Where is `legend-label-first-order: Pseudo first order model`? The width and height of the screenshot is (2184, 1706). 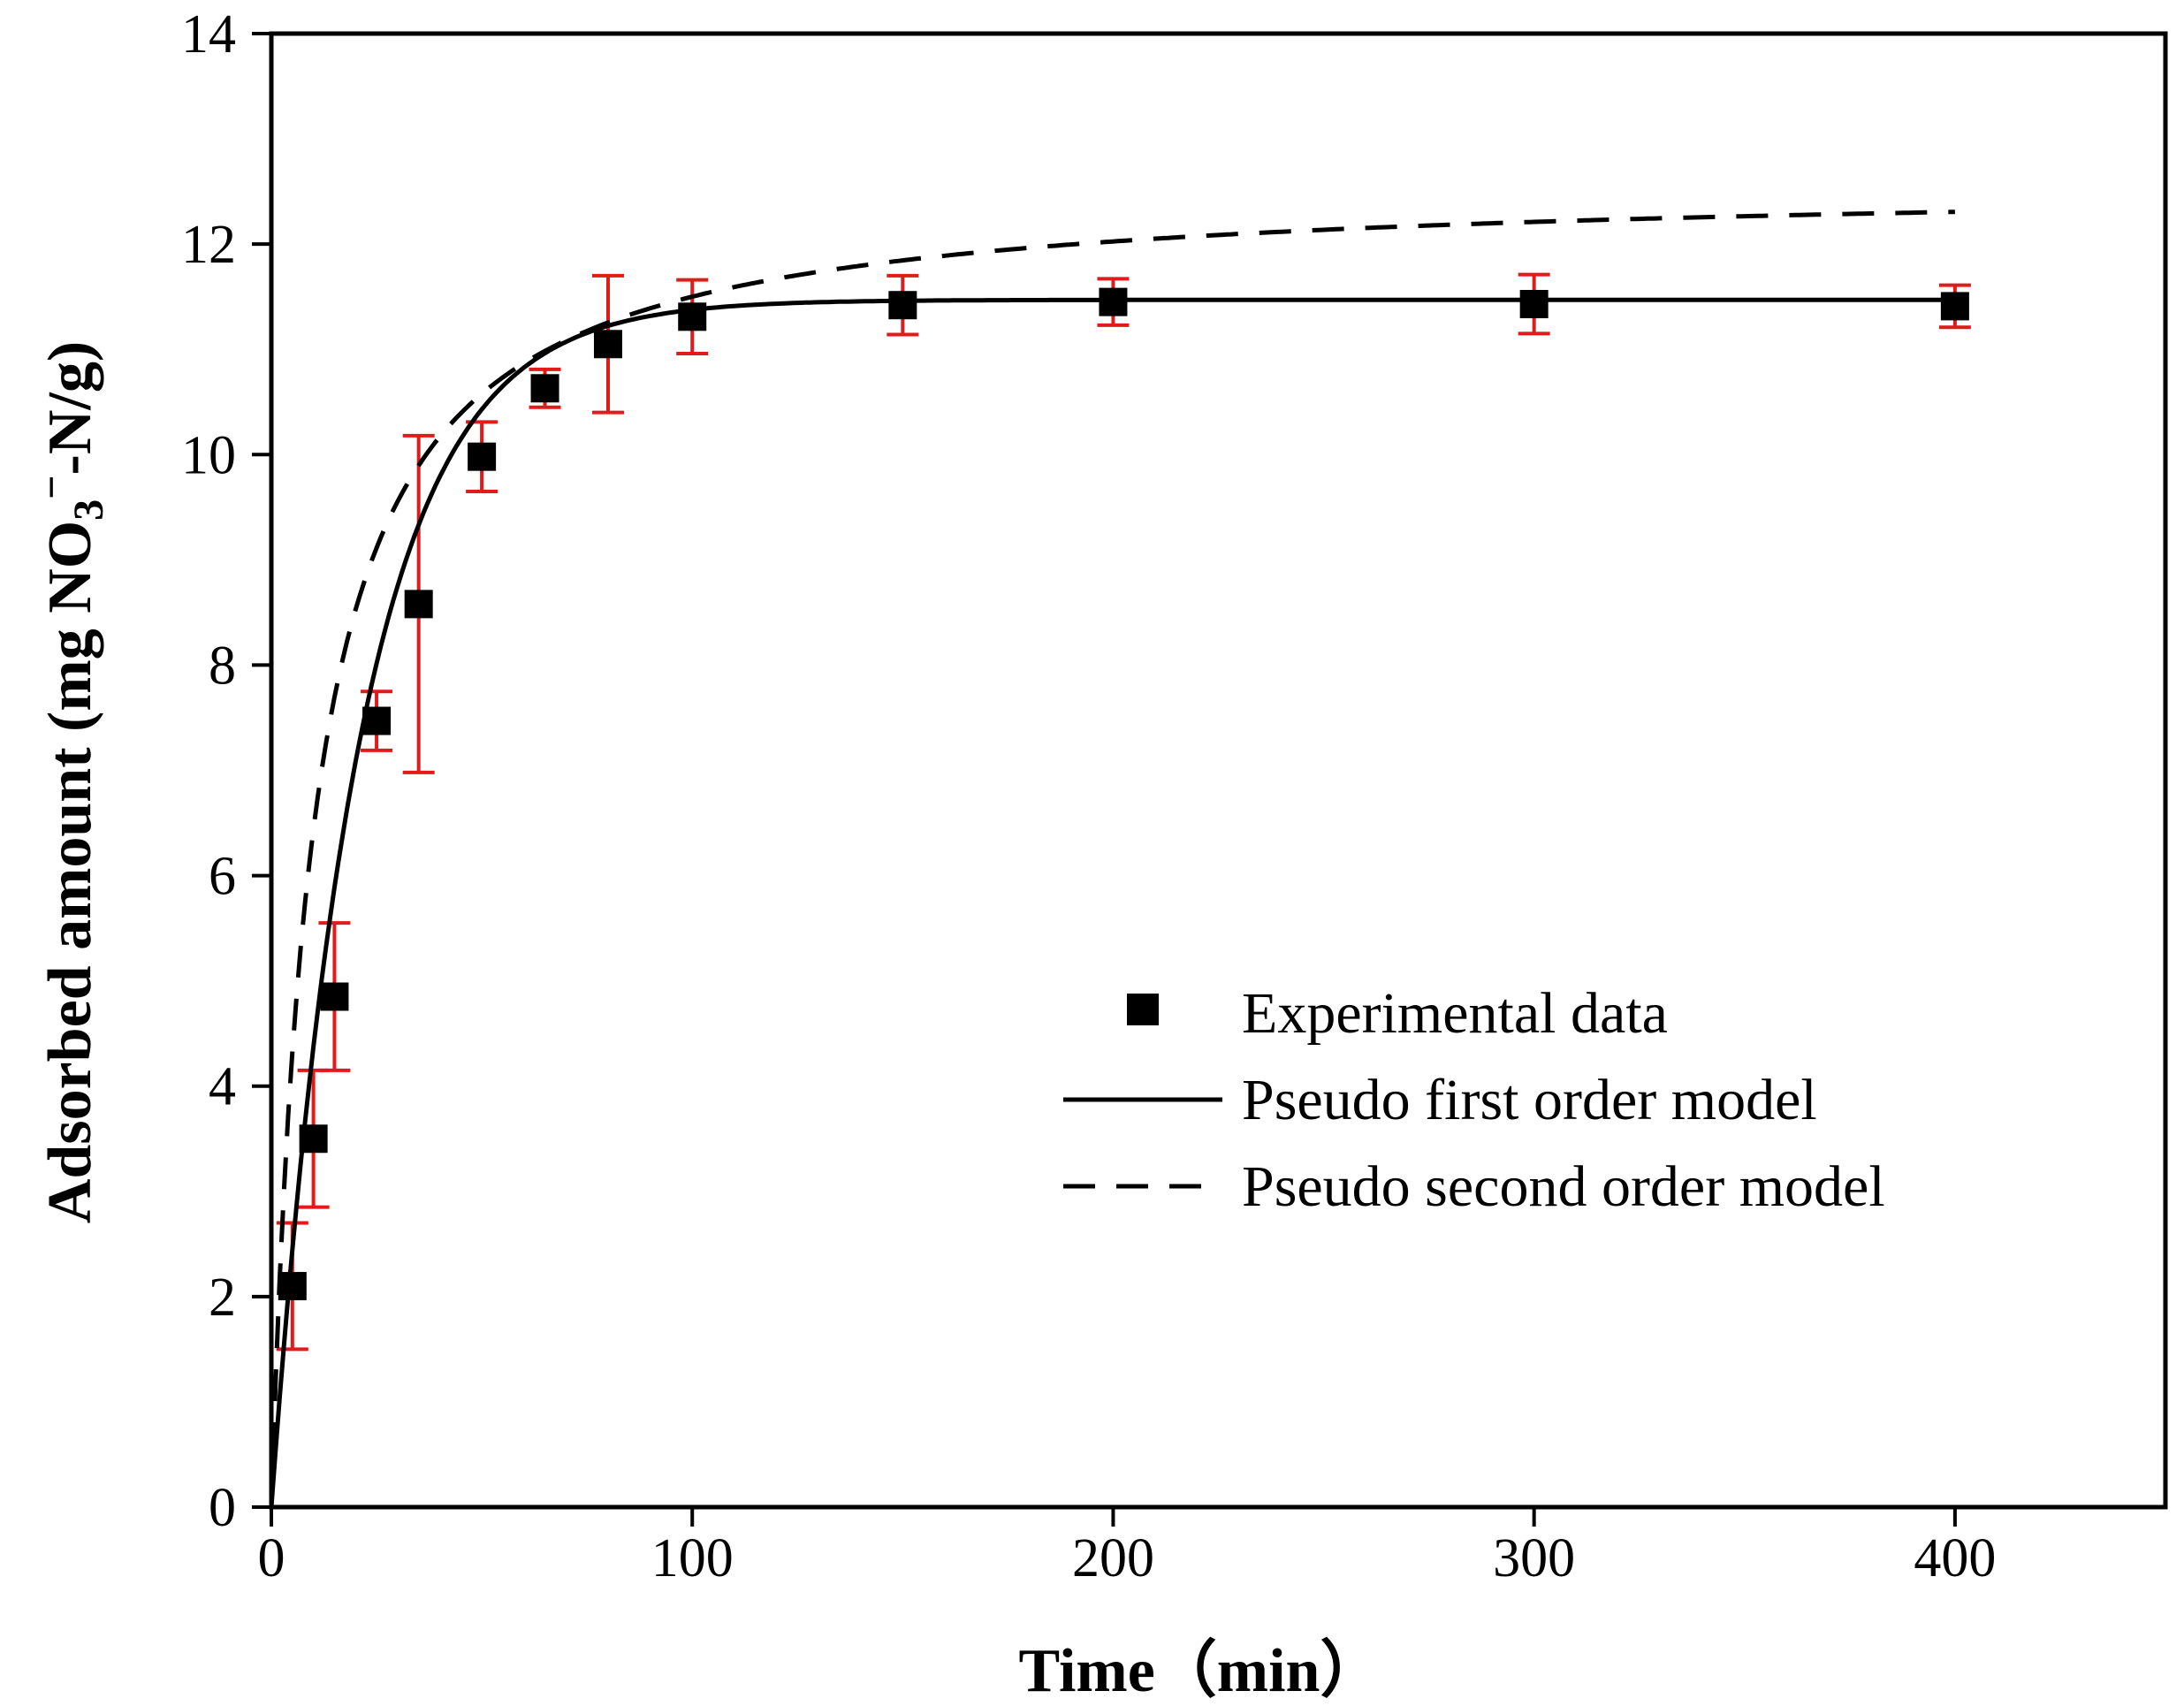 legend-label-first-order: Pseudo first order model is located at coordinates (1529, 1100).